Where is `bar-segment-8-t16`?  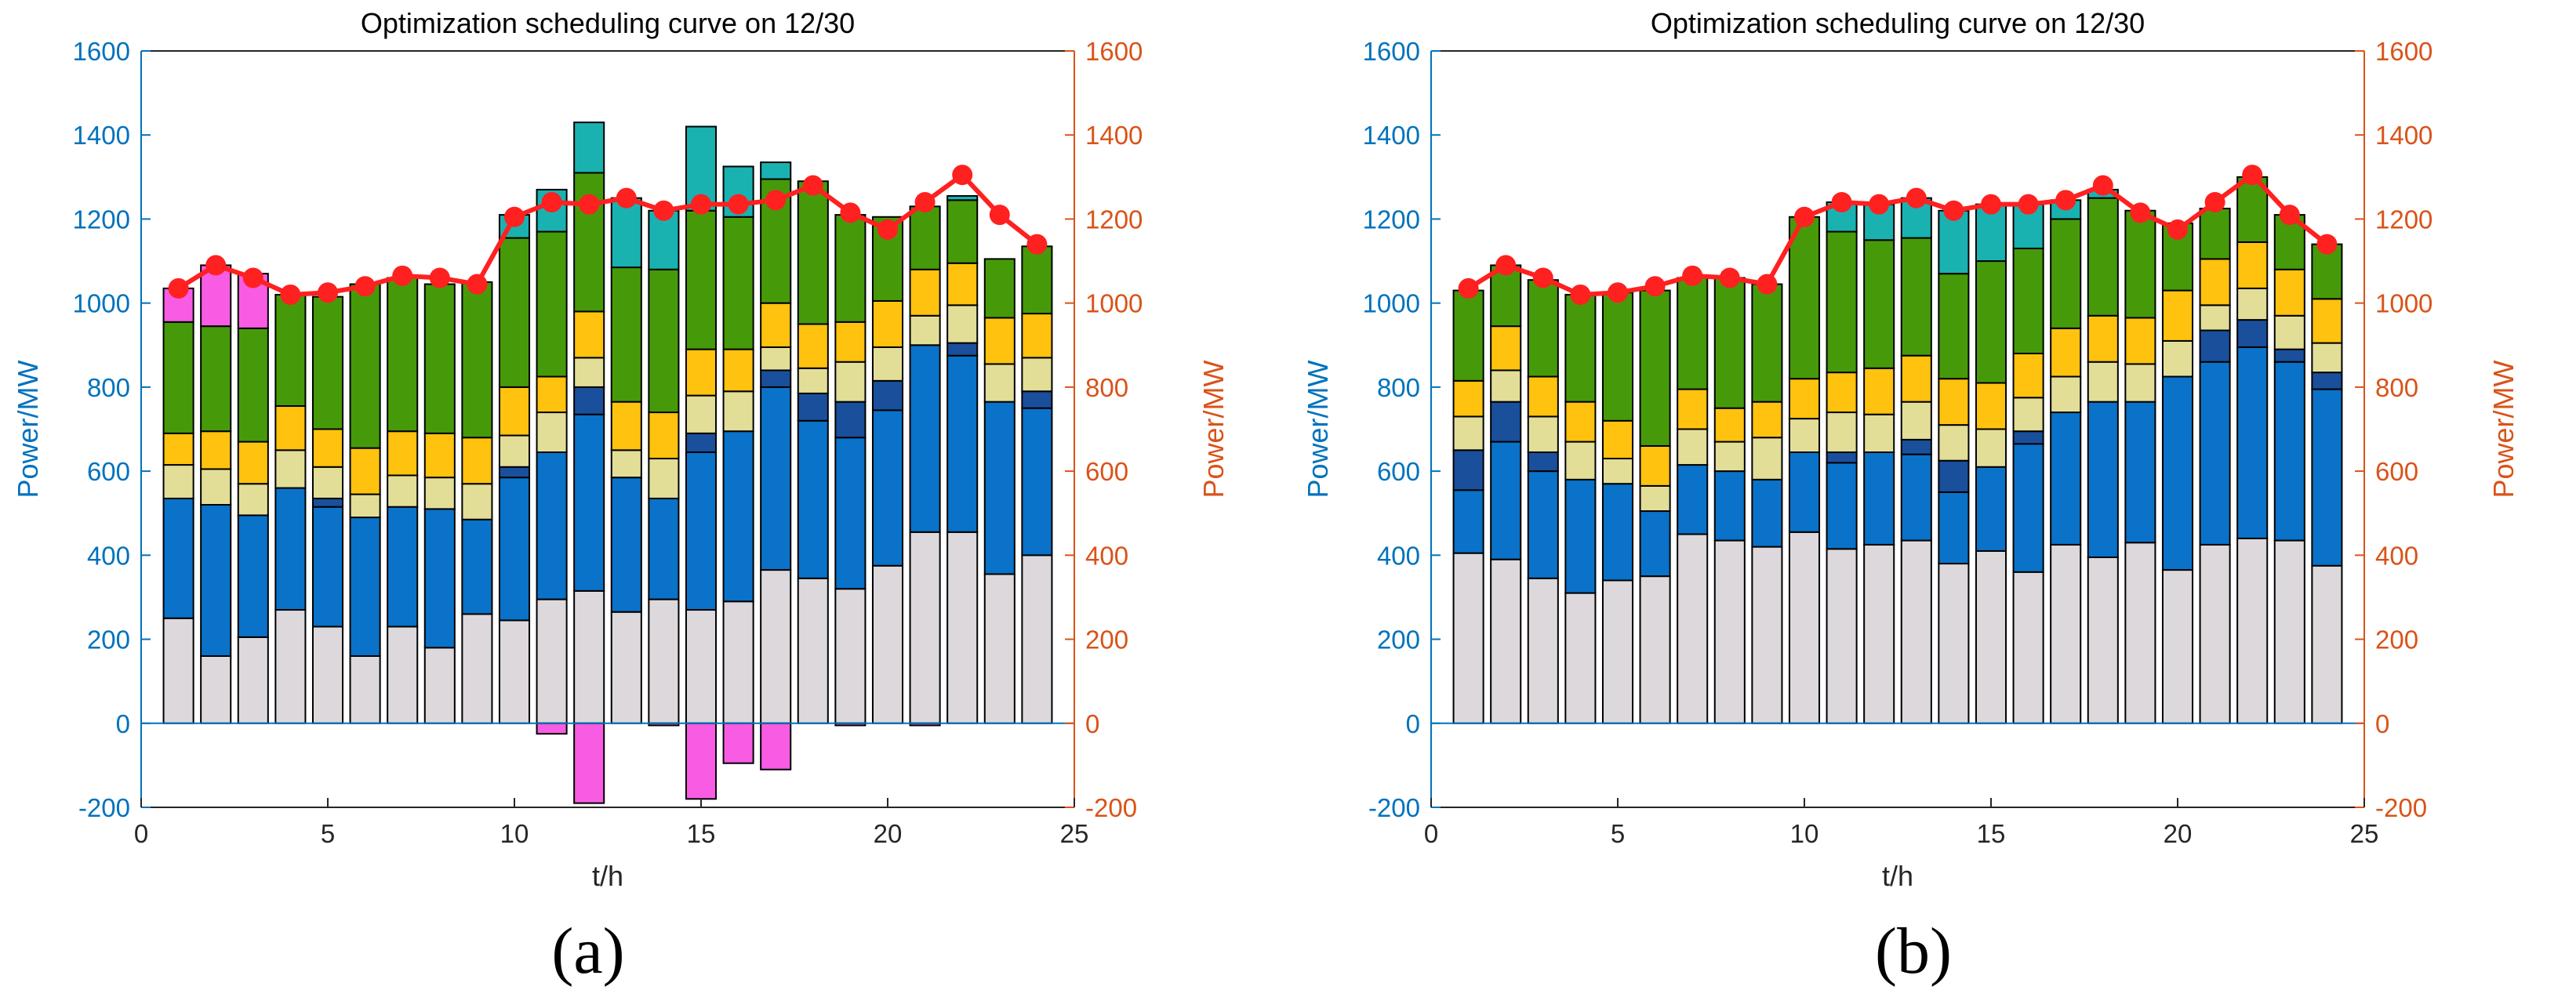
bar-segment-8-t16 is located at coordinates (738, 743).